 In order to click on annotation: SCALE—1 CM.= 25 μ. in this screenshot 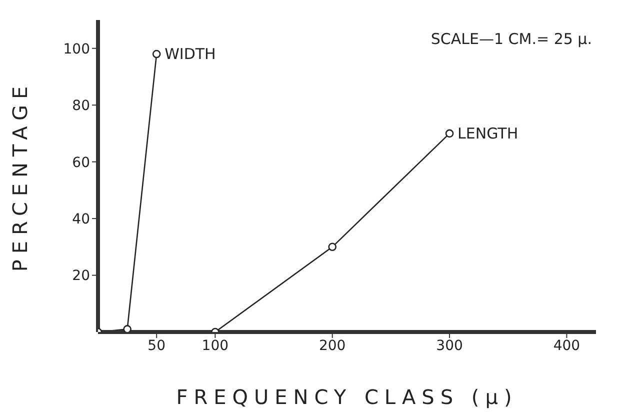, I will do `click(511, 39)`.